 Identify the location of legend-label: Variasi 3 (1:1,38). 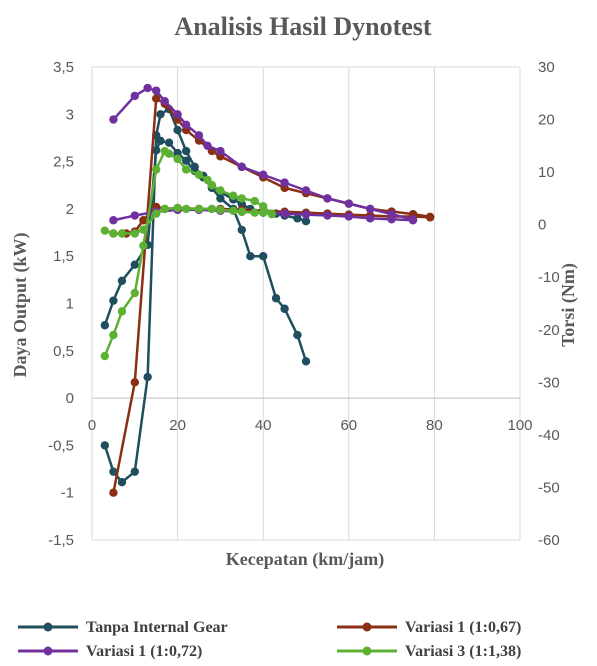
(463, 651).